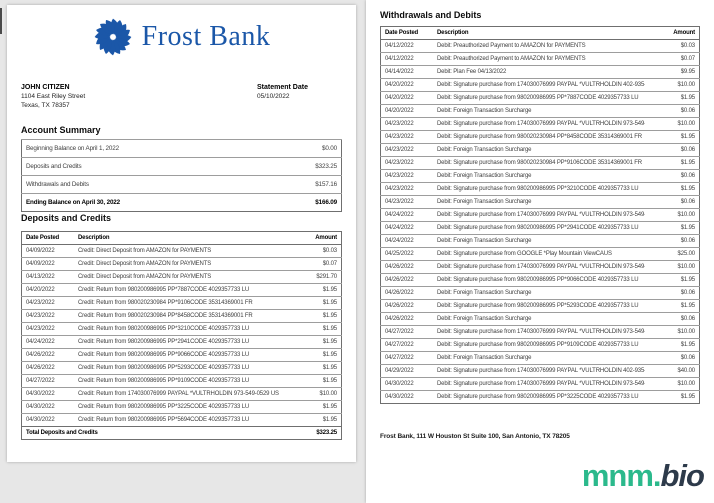  What do you see at coordinates (66, 218) in the screenshot?
I see `deposits-title: Deposits and Credits` at bounding box center [66, 218].